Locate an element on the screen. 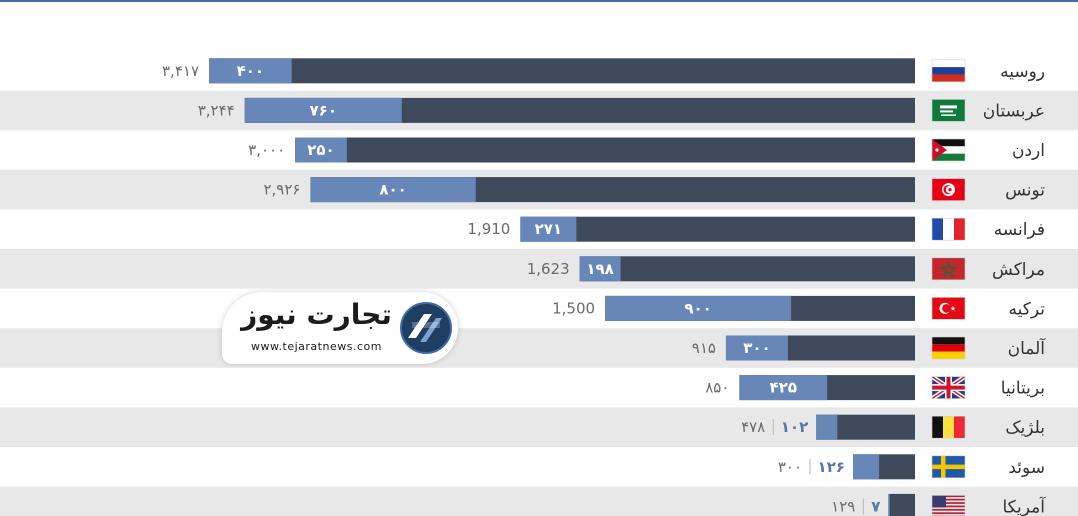 Image resolution: width=1078 pixels, height=516 pixels. country-label: بلژیک is located at coordinates (1025, 428).